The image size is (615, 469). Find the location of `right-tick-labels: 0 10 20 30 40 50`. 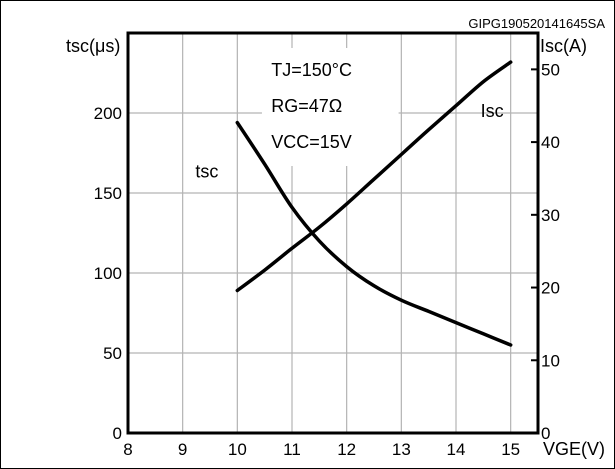

right-tick-labels: 0 10 20 30 40 50 is located at coordinates (550, 251).